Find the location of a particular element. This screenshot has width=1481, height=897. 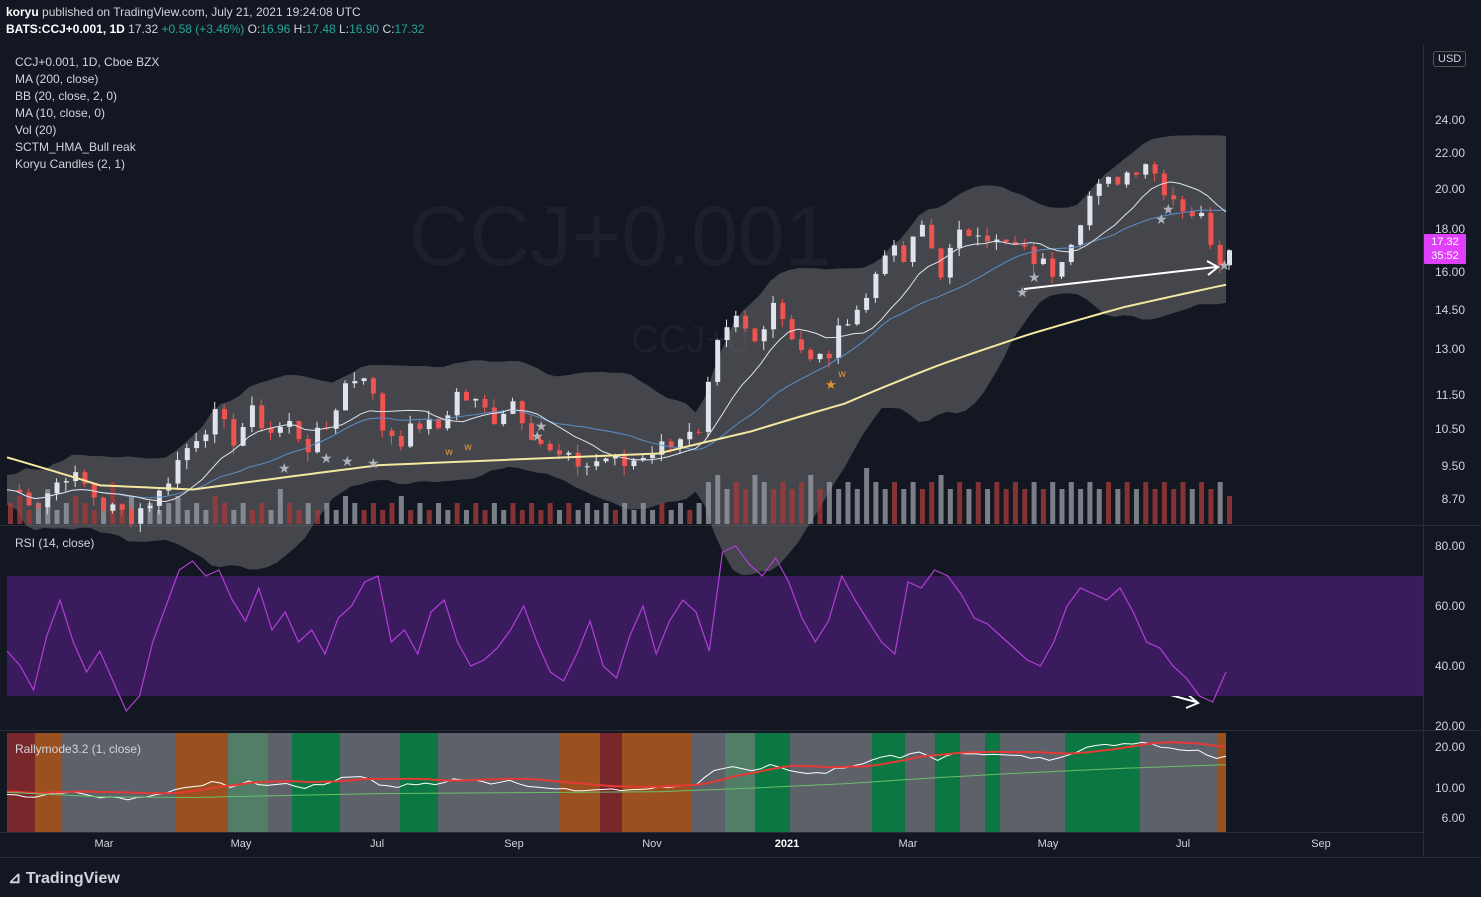

y-tick: 11.50 is located at coordinates (1450, 395).